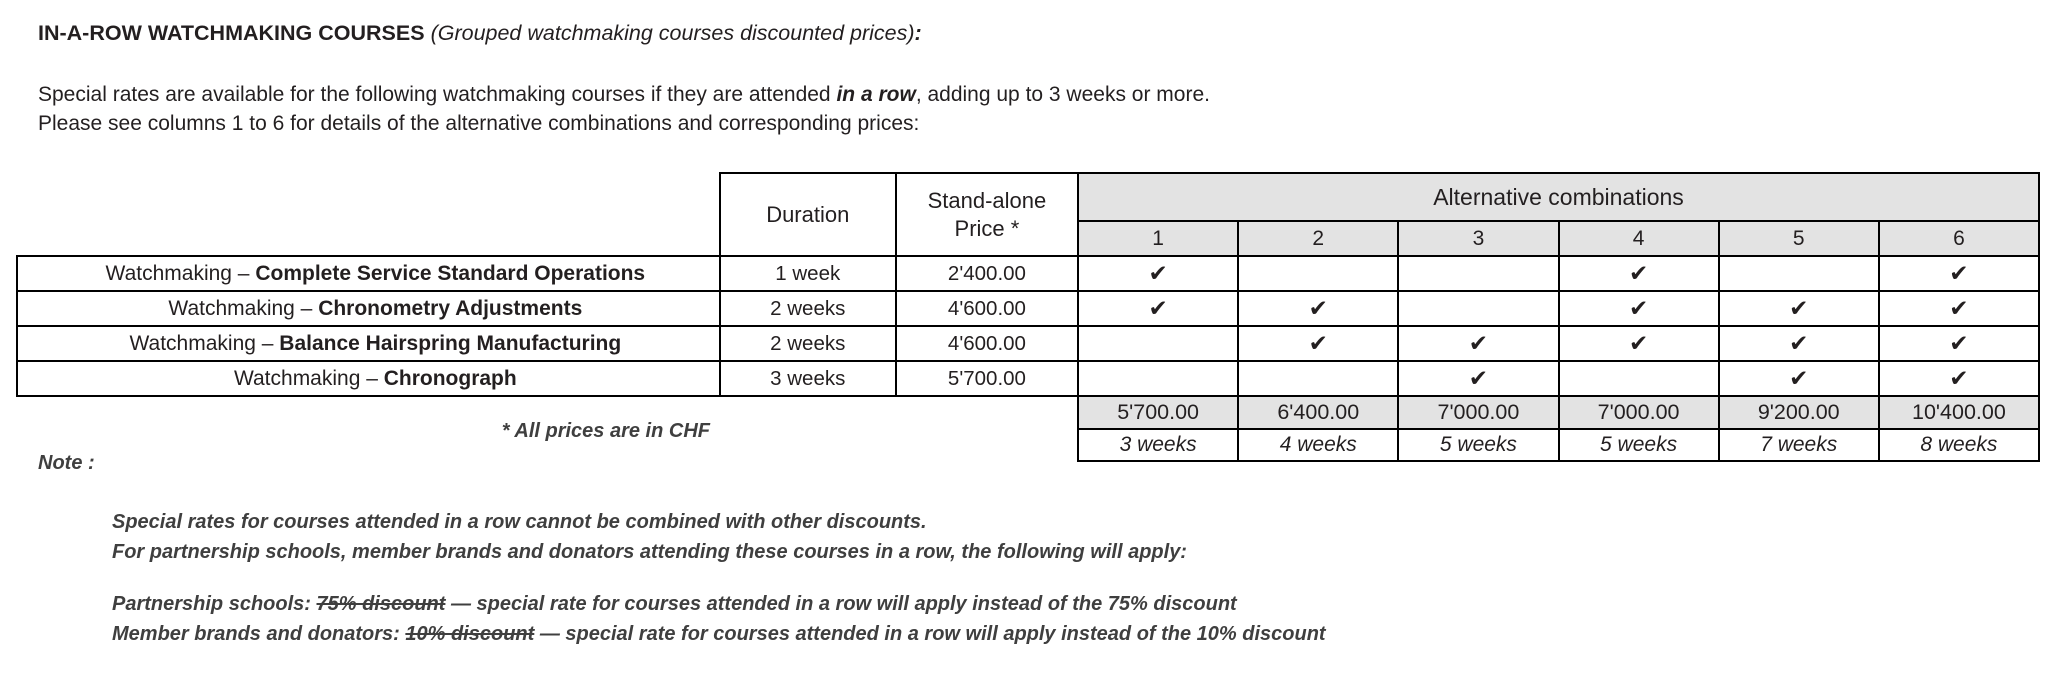 The height and width of the screenshot is (688, 2056). I want to click on currency-footnote: * All prices are in CHF, so click(605, 431).